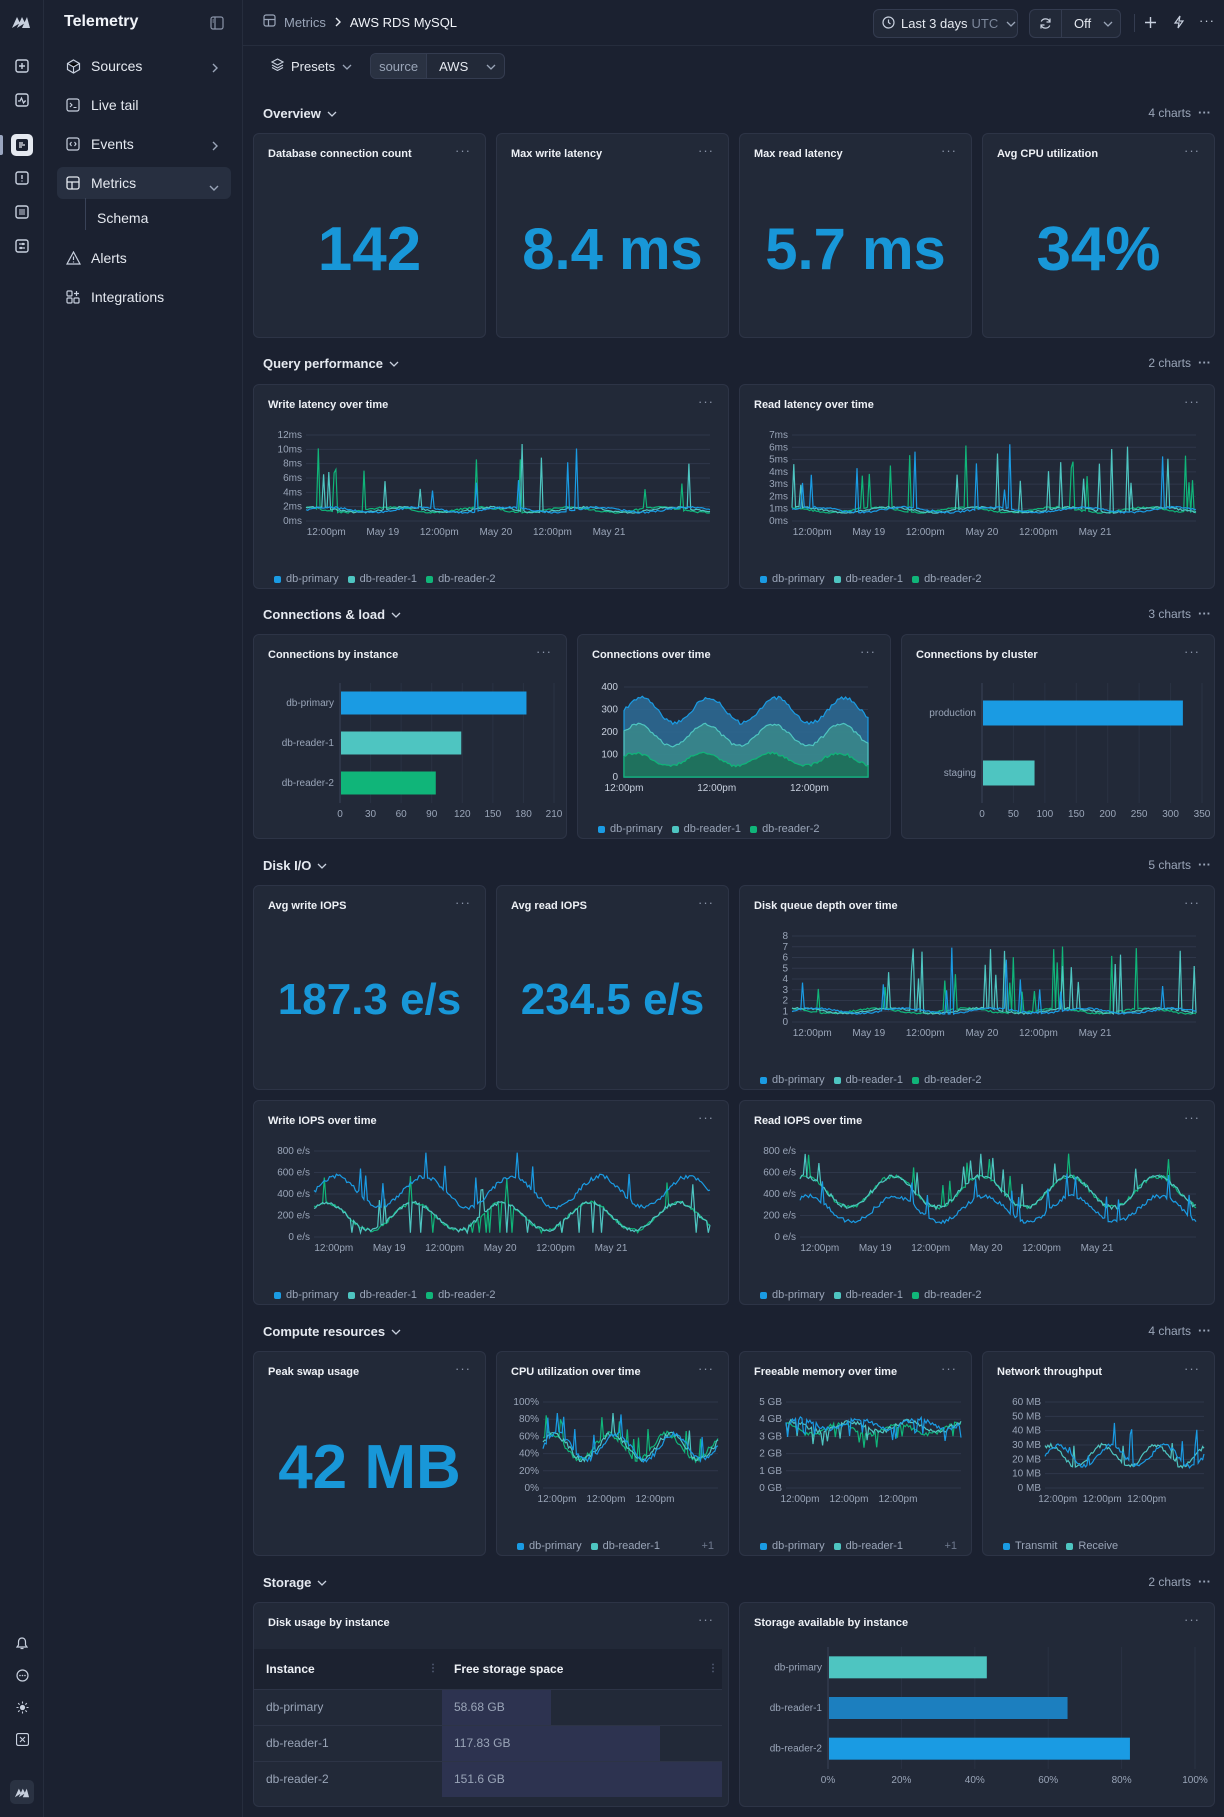 Image resolution: width=1224 pixels, height=1817 pixels. What do you see at coordinates (22, 1739) in the screenshot?
I see `keyboard-icon` at bounding box center [22, 1739].